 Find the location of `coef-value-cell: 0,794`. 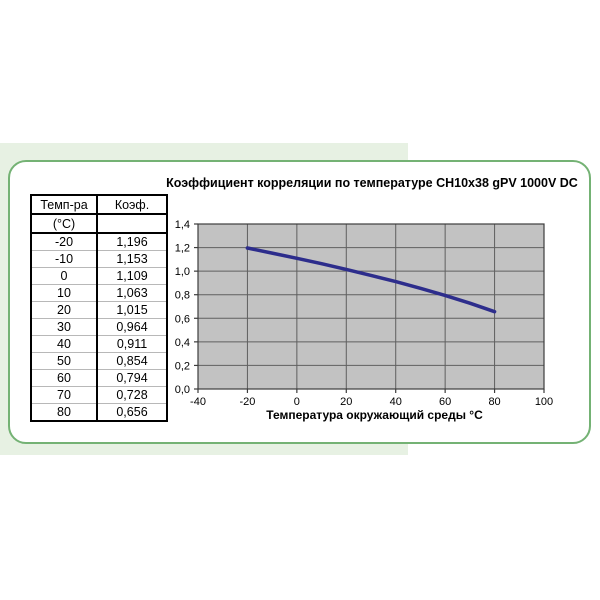

coef-value-cell: 0,794 is located at coordinates (132, 378).